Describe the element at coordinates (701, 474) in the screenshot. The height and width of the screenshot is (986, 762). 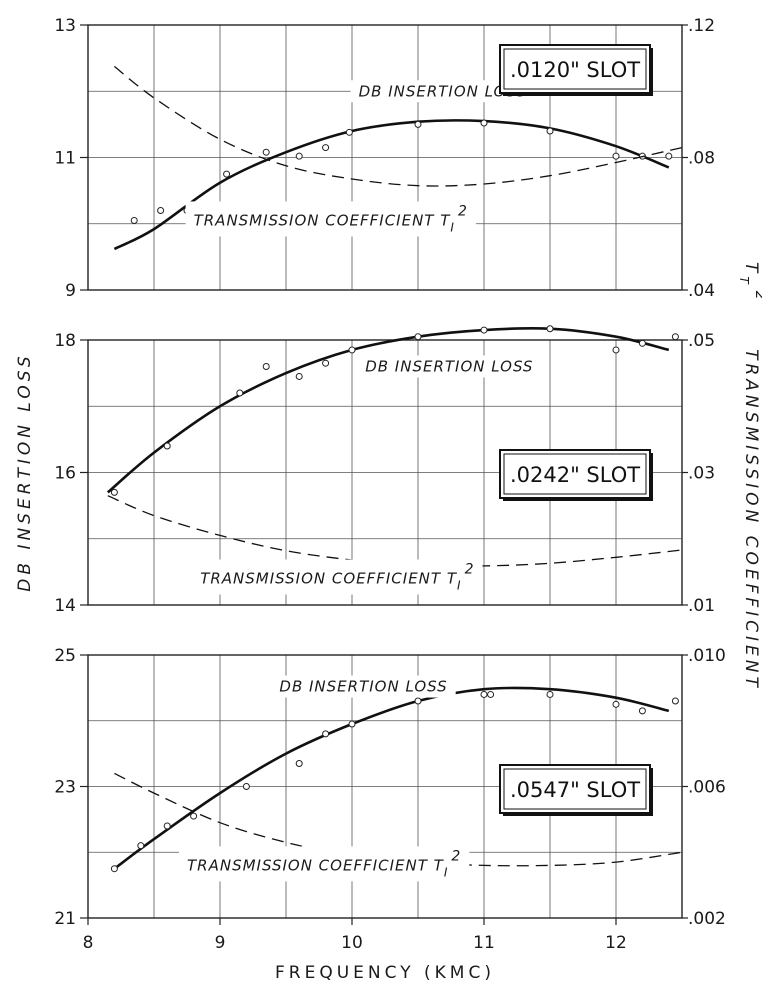
I see `y-right-tick-label: .03` at that location.